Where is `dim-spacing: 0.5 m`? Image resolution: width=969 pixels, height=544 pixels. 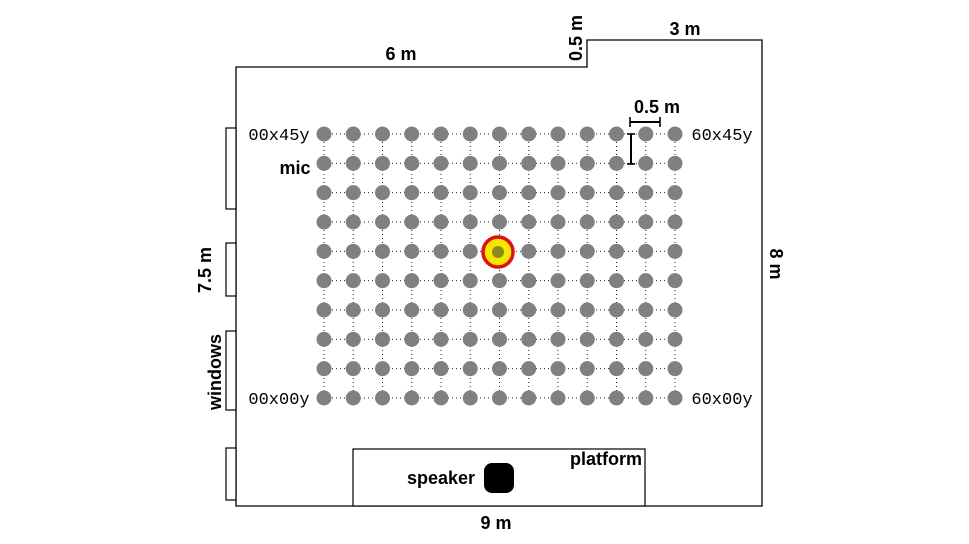
dim-spacing: 0.5 m is located at coordinates (657, 107).